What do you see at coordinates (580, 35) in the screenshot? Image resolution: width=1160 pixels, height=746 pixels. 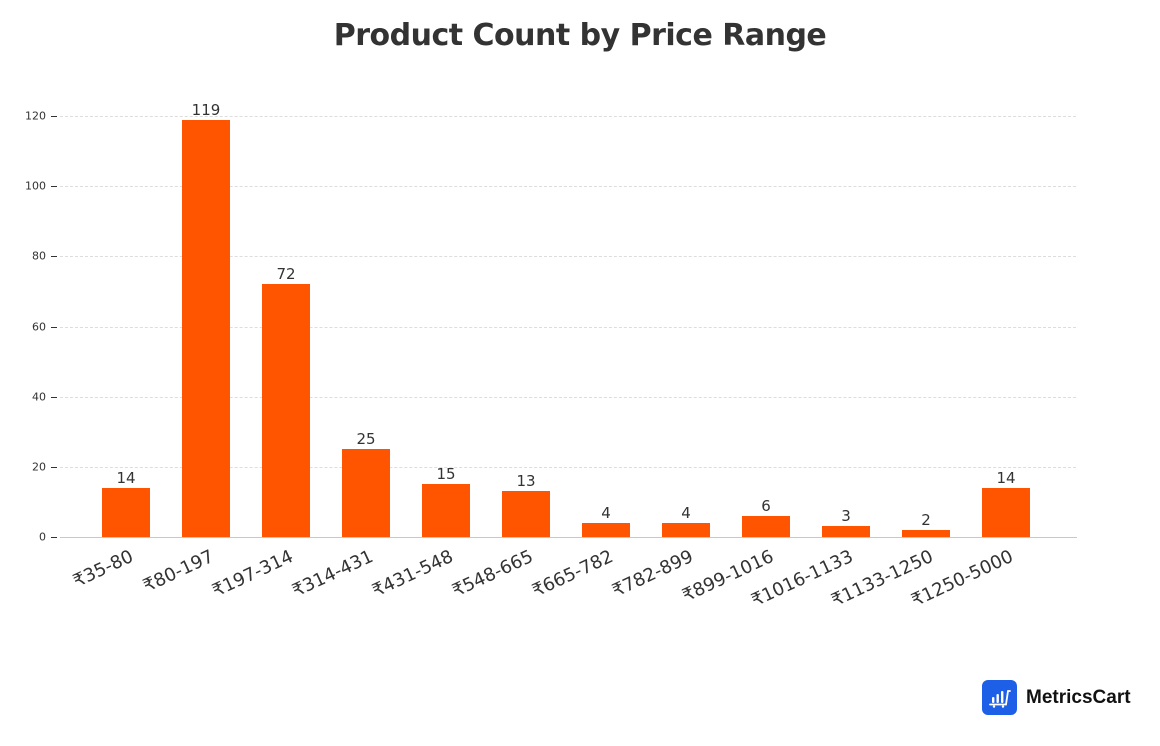 I see `chart-title: Product Count by Price Range` at bounding box center [580, 35].